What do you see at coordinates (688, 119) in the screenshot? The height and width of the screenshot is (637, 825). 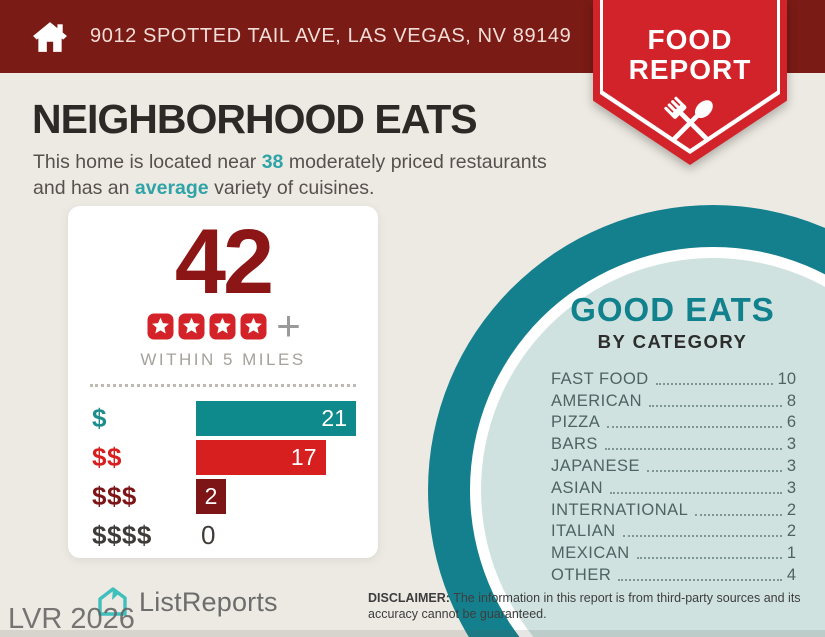 I see `crossed-spoon-fork-icon` at bounding box center [688, 119].